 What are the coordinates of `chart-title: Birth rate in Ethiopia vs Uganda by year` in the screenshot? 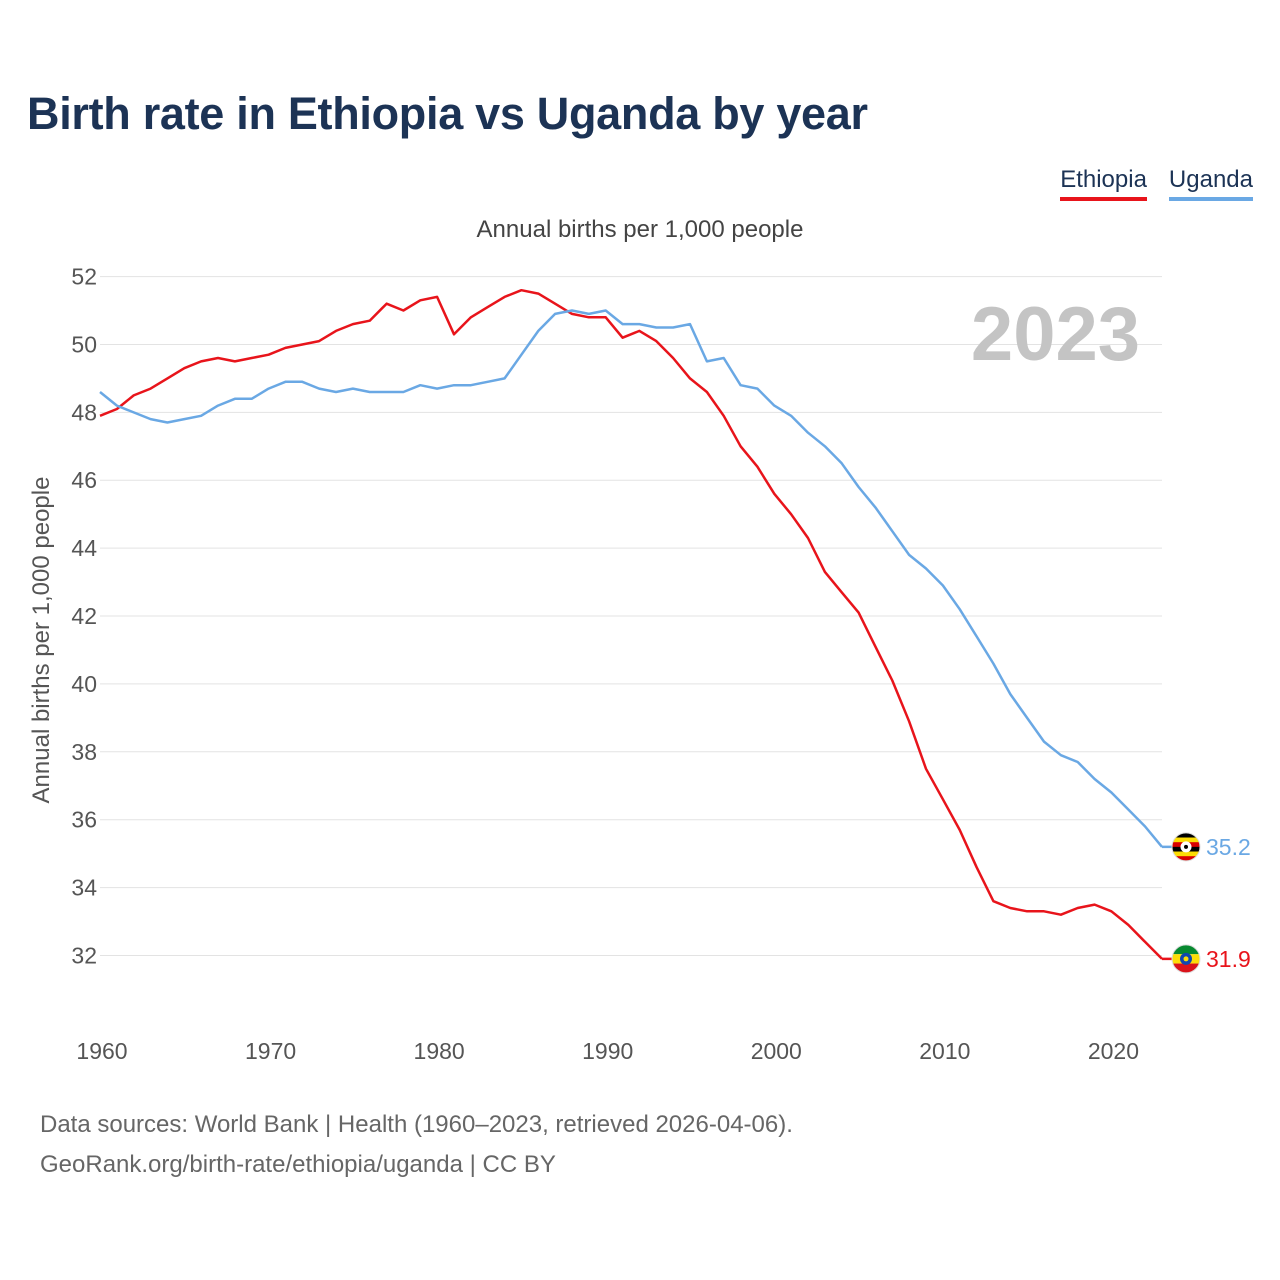 It's located at (447, 113).